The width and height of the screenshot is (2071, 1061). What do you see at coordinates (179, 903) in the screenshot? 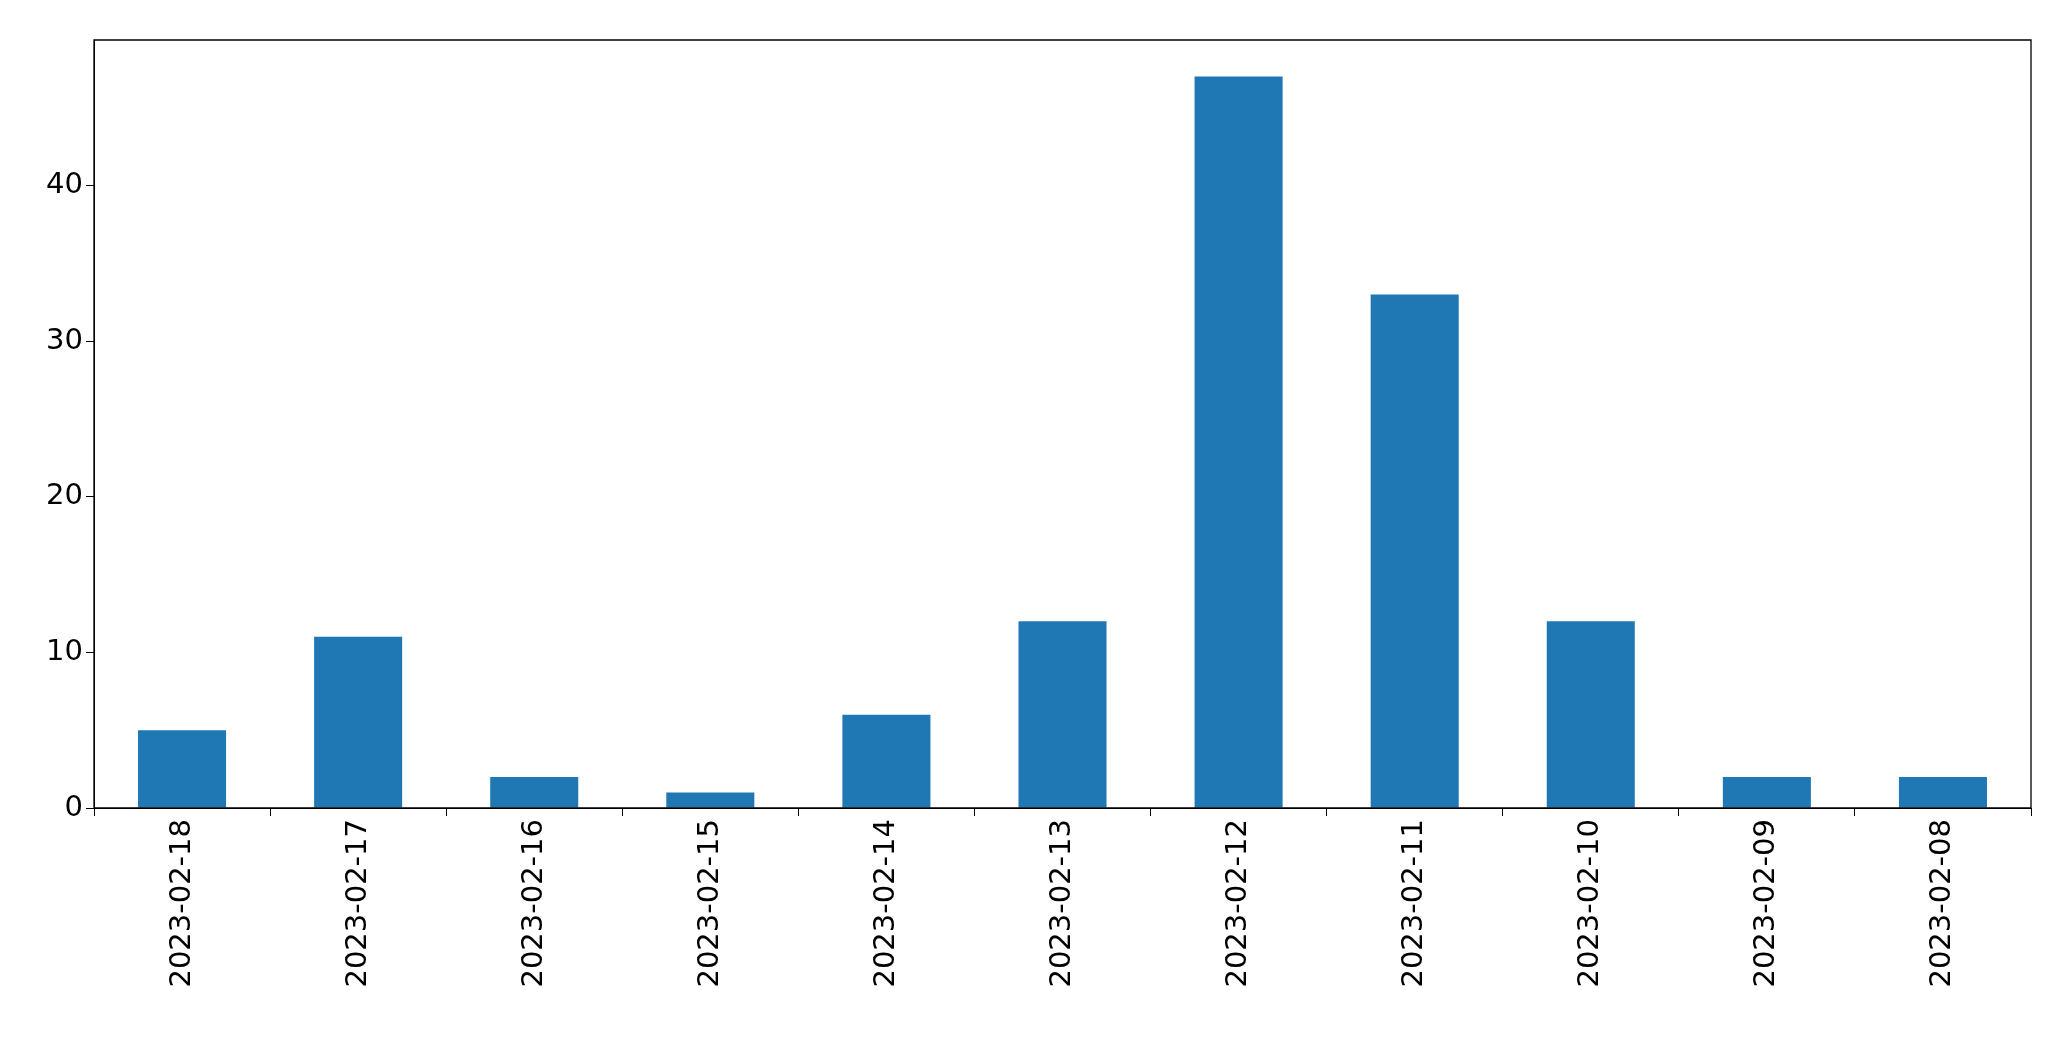
I see `x-tick-label: 2023-02-18` at bounding box center [179, 903].